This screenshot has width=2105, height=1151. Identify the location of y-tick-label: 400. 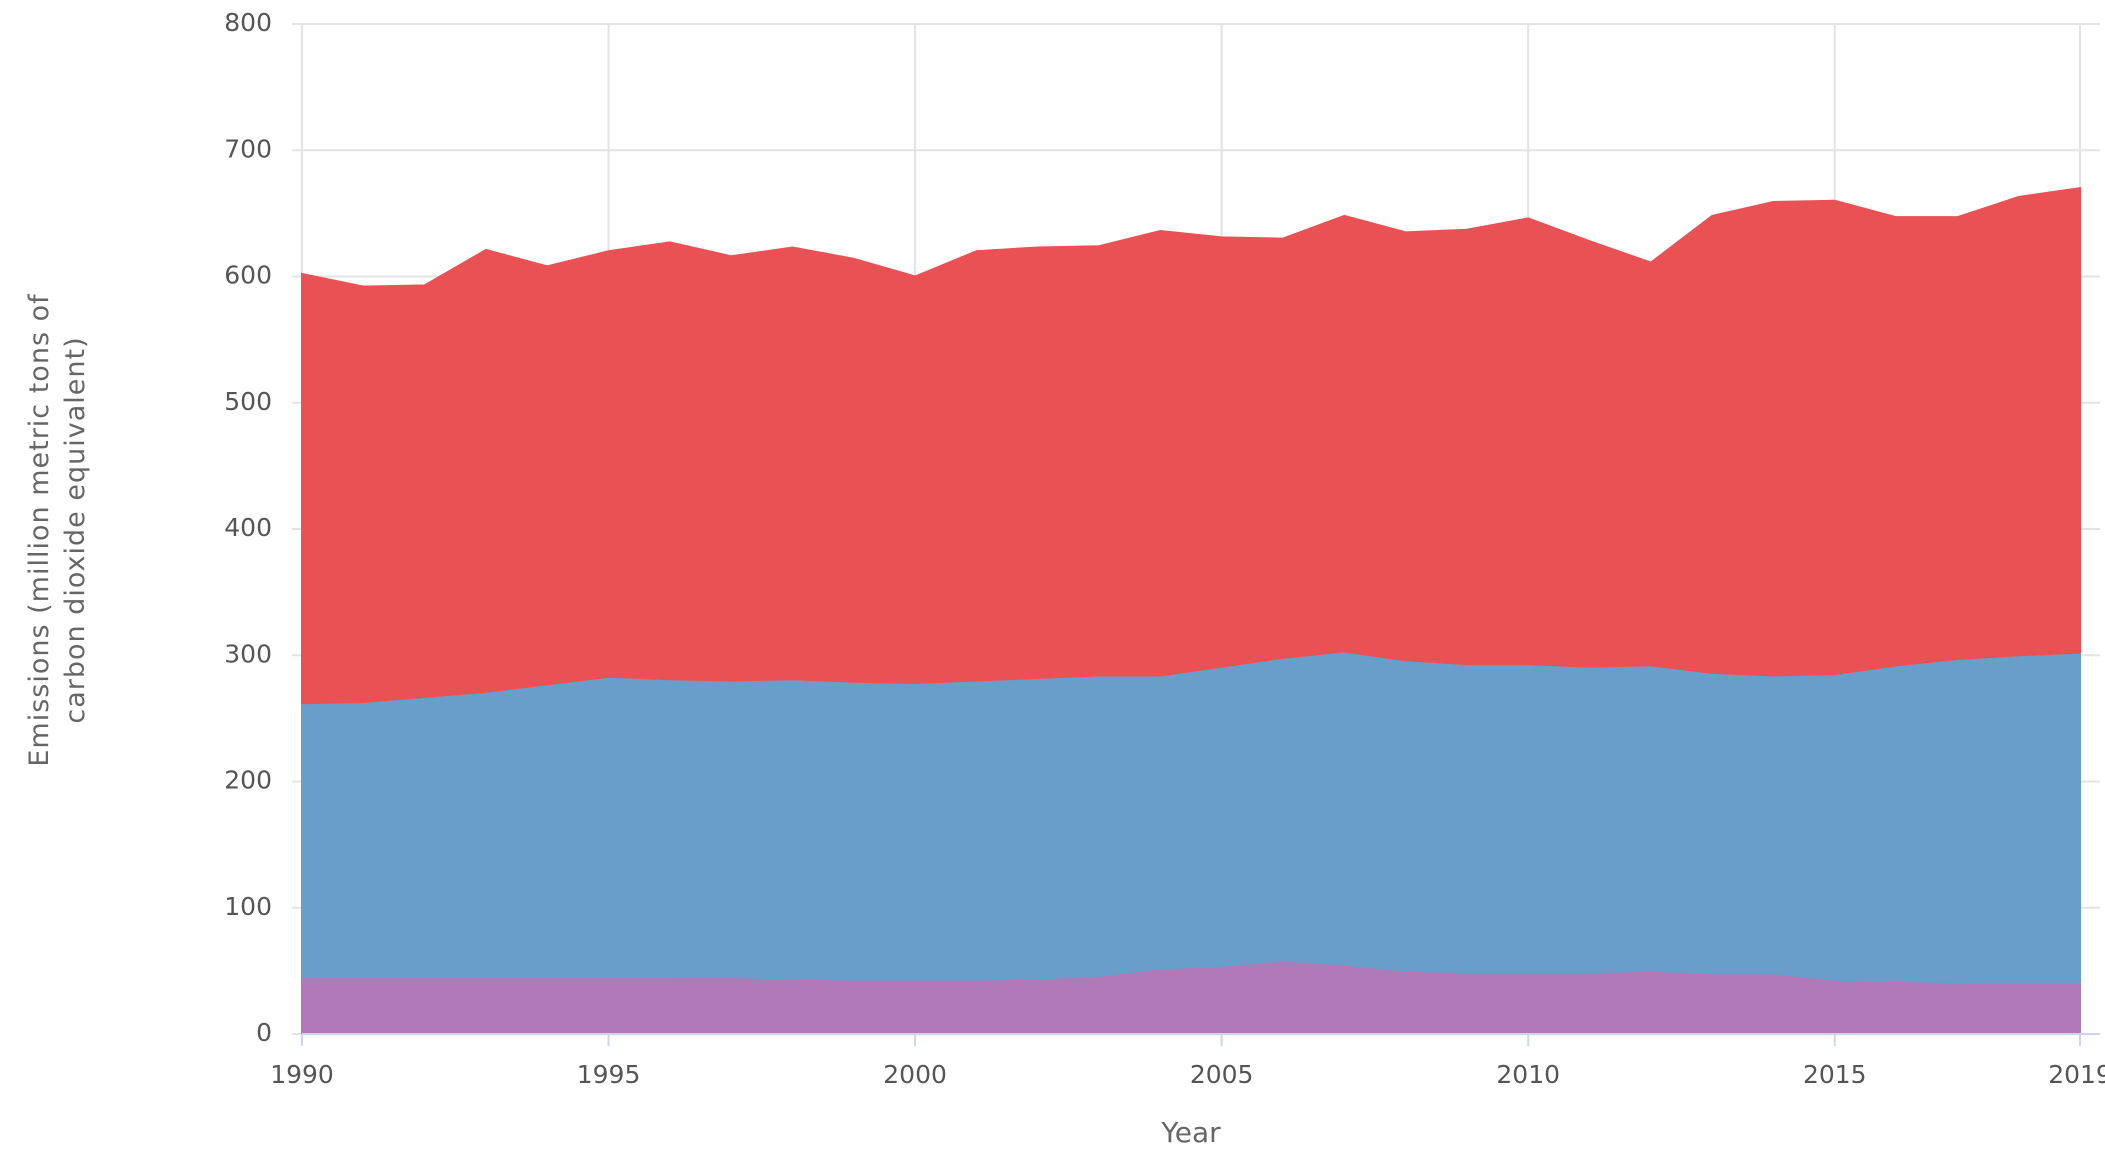
(248, 527).